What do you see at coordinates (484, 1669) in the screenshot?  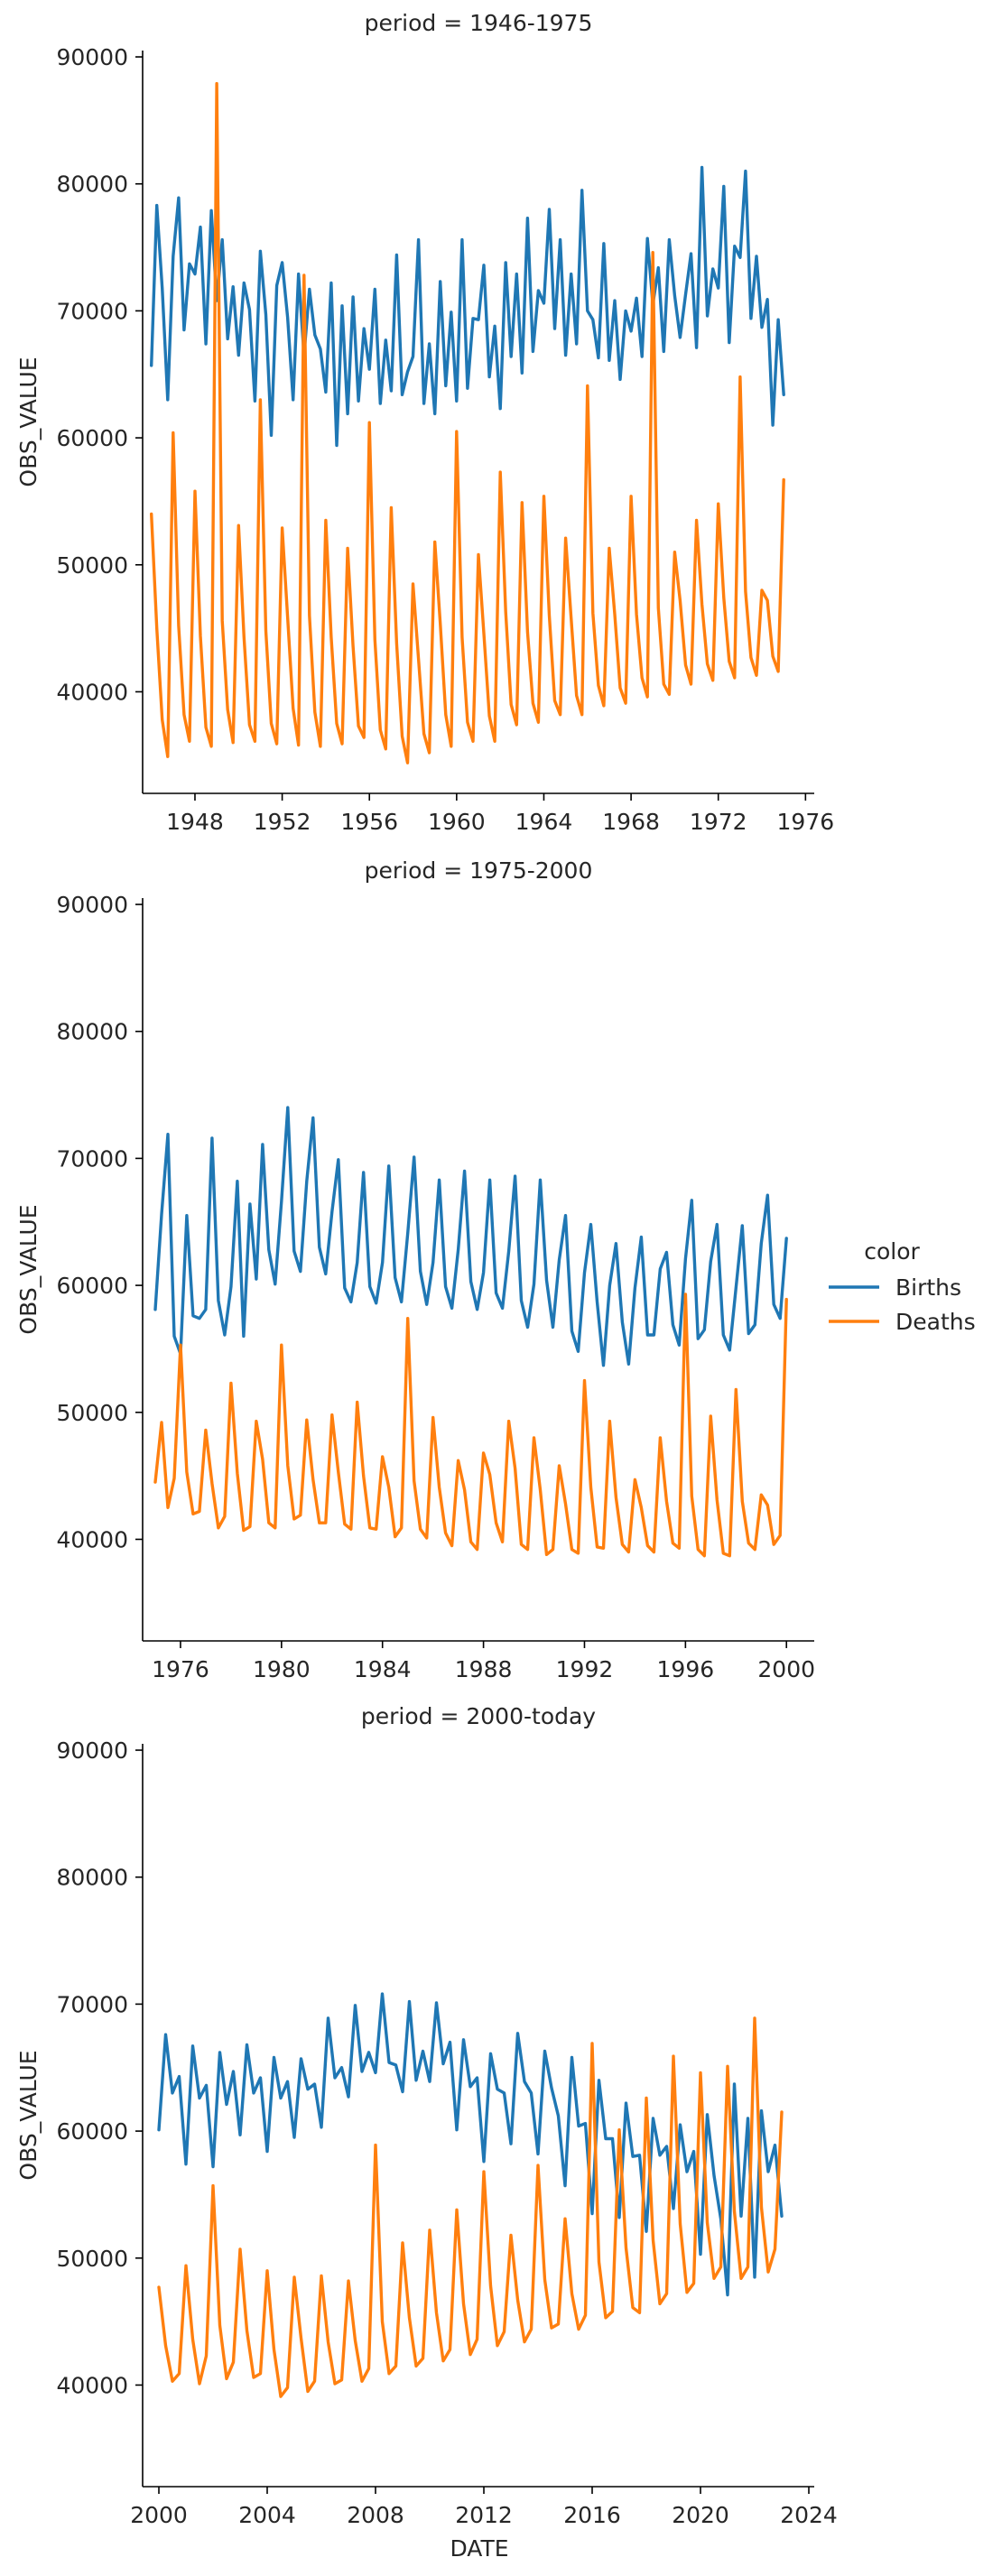 I see `x-tick-label: 1988` at bounding box center [484, 1669].